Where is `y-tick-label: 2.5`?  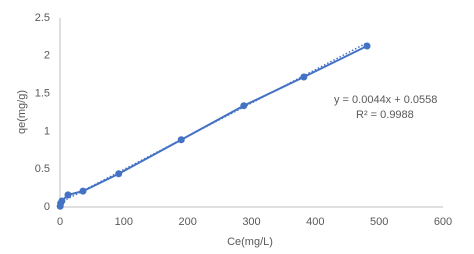
y-tick-label: 2.5 is located at coordinates (42, 18).